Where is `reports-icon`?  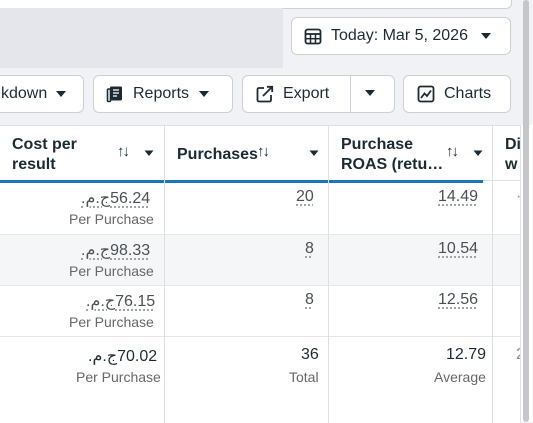 reports-icon is located at coordinates (115, 94).